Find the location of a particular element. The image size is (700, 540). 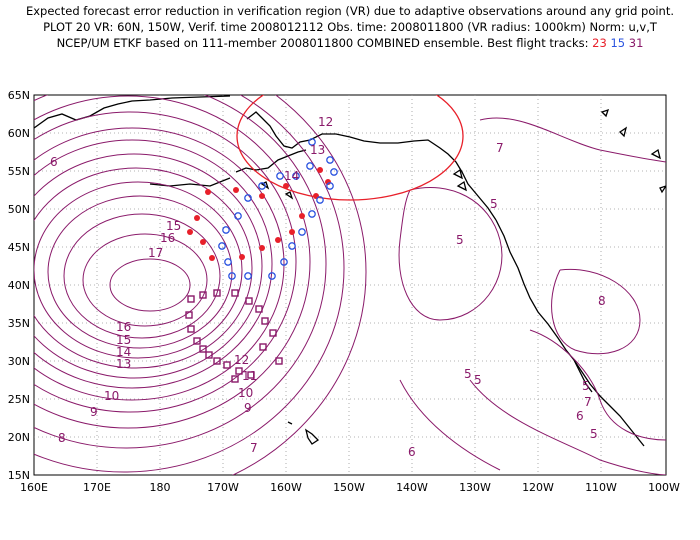

lat-label: 40N is located at coordinates (19, 285).